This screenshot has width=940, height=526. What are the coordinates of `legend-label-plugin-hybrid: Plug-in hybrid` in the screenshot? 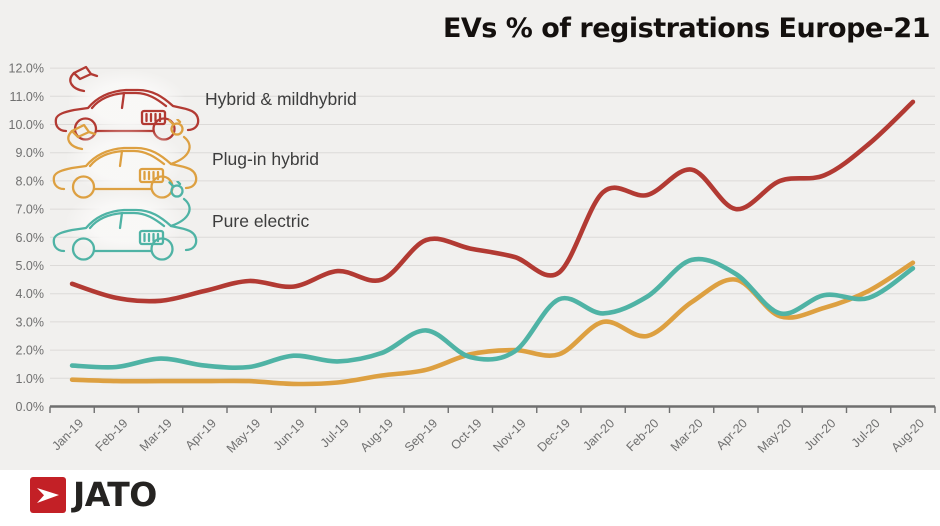 It's located at (265, 159).